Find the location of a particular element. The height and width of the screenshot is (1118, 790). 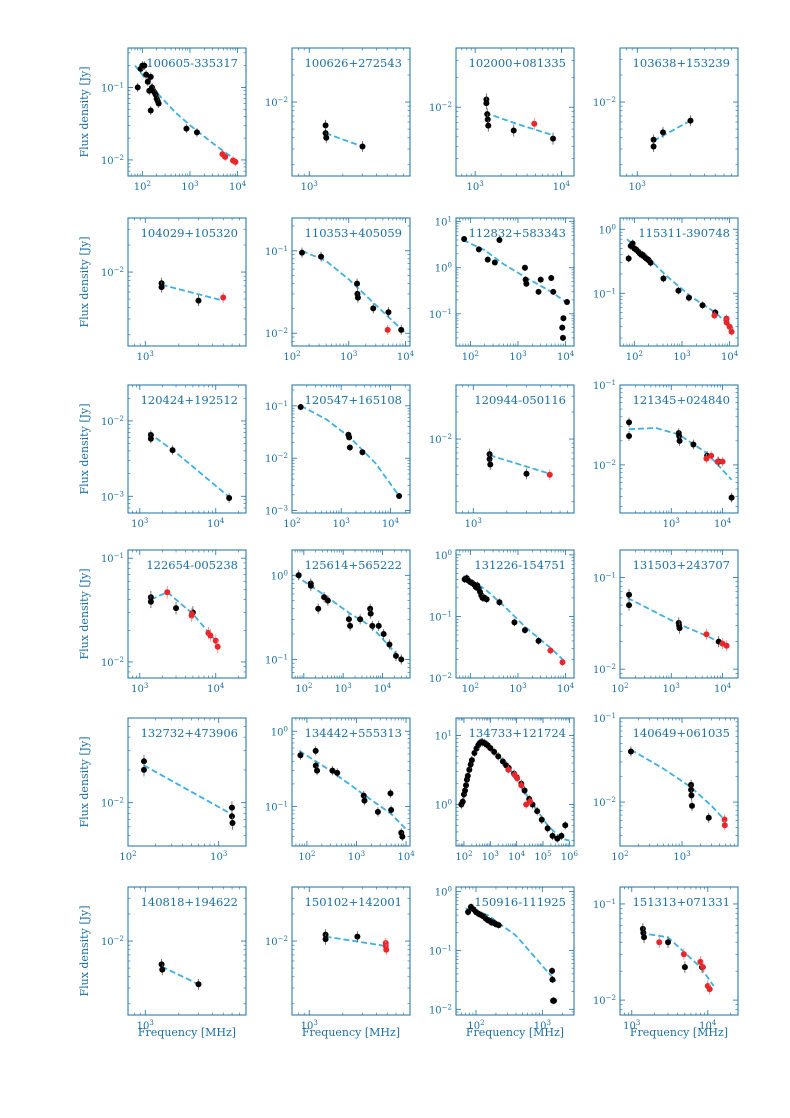

panel-title: 120547+165108 is located at coordinates (353, 400).